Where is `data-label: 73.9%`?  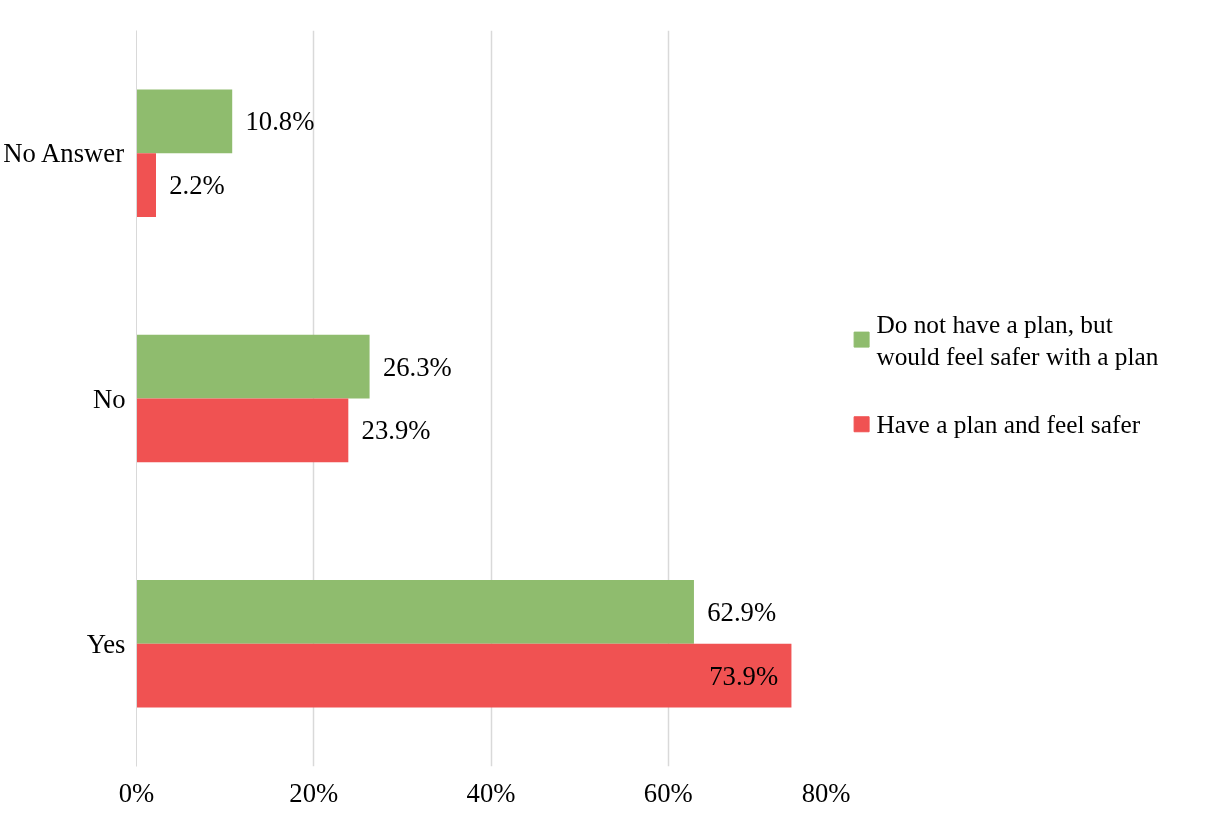
data-label: 73.9% is located at coordinates (744, 675).